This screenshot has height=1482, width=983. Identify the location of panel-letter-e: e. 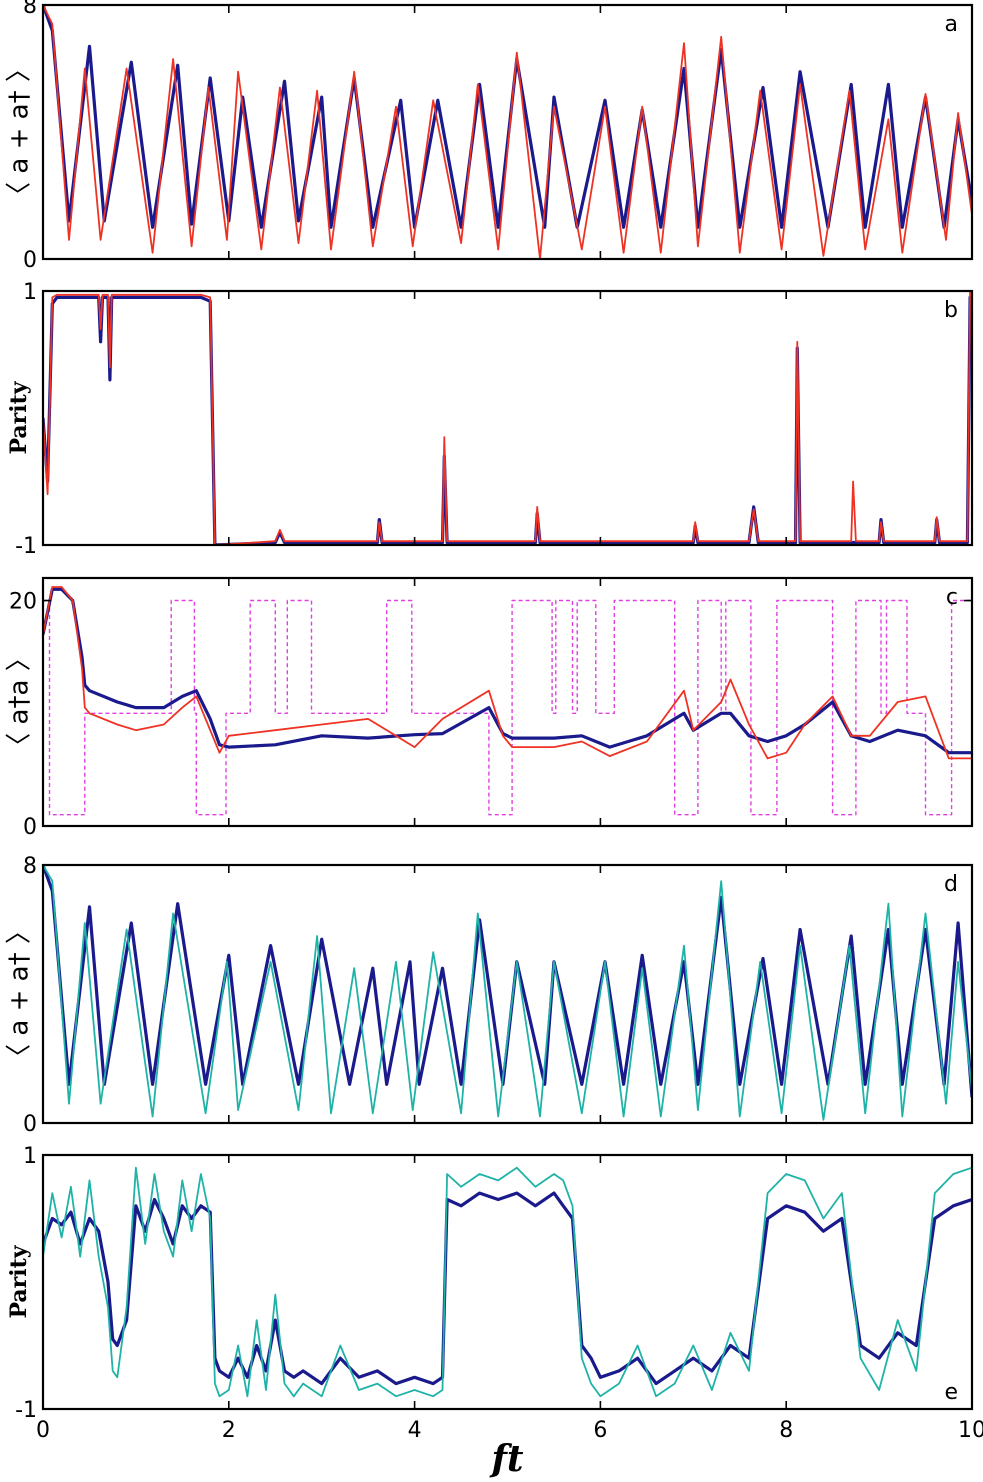
(951, 1392).